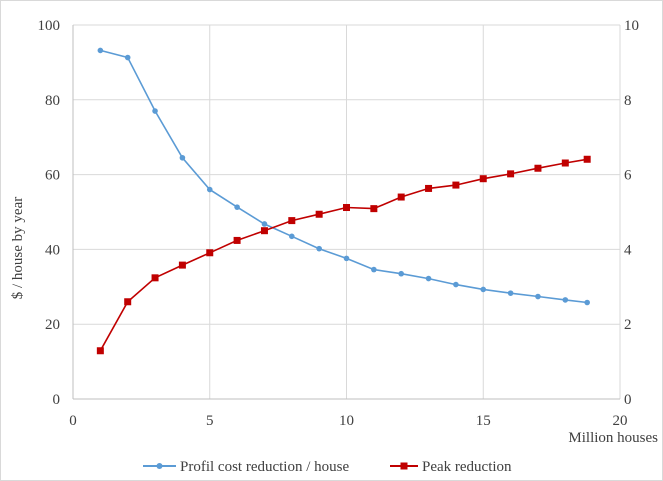  What do you see at coordinates (264, 467) in the screenshot?
I see `legend-label-profil-cost: Profil cost reduction / house` at bounding box center [264, 467].